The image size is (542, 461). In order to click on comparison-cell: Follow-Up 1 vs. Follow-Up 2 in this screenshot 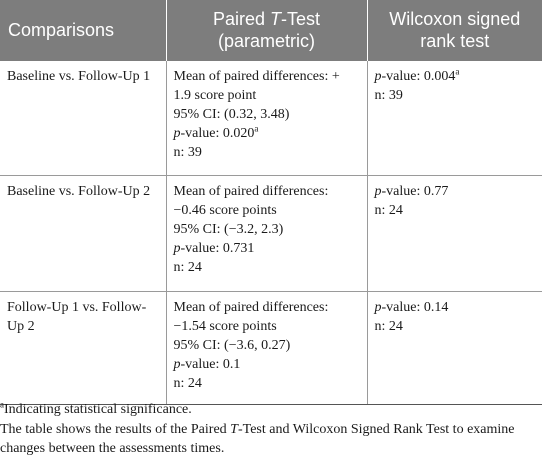, I will do `click(83, 348)`.